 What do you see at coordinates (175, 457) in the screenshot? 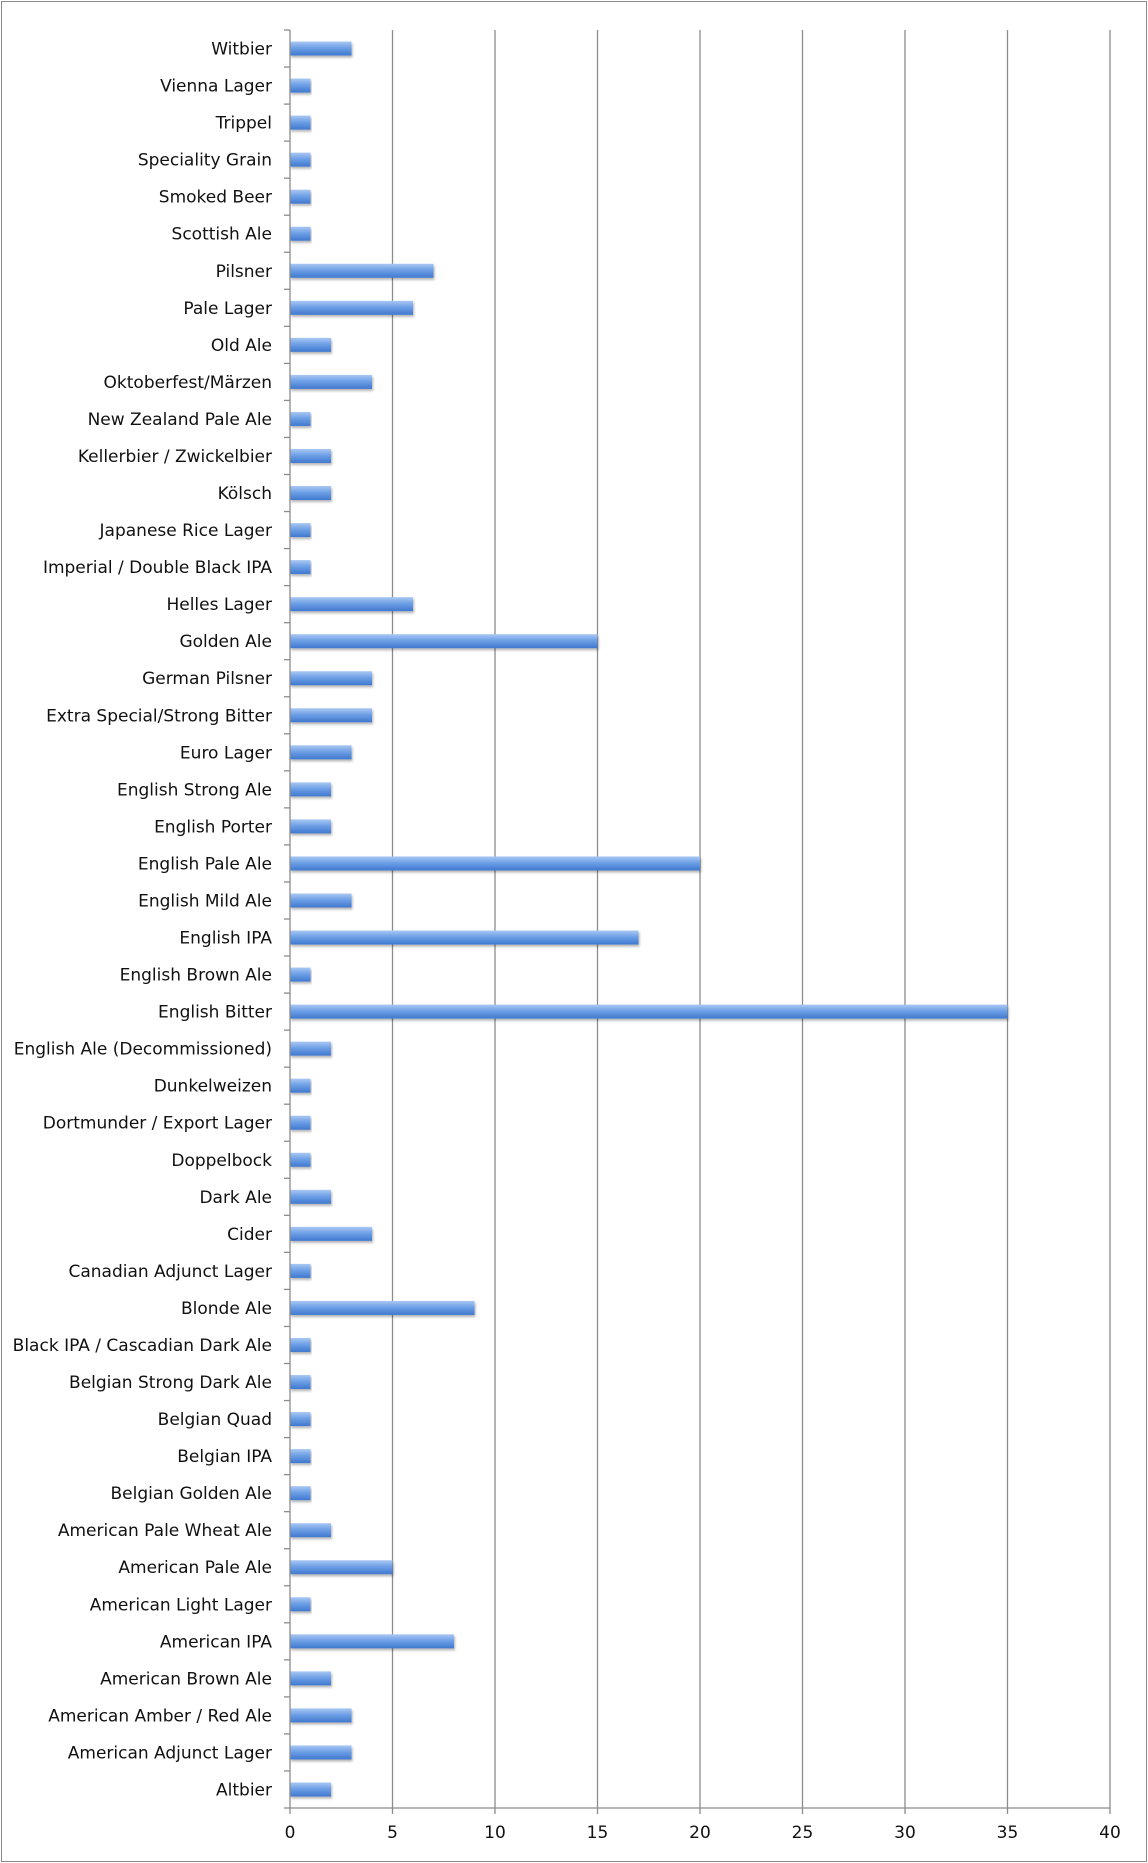
I see `category-label: Kellerbier / Zwickelbier` at bounding box center [175, 457].